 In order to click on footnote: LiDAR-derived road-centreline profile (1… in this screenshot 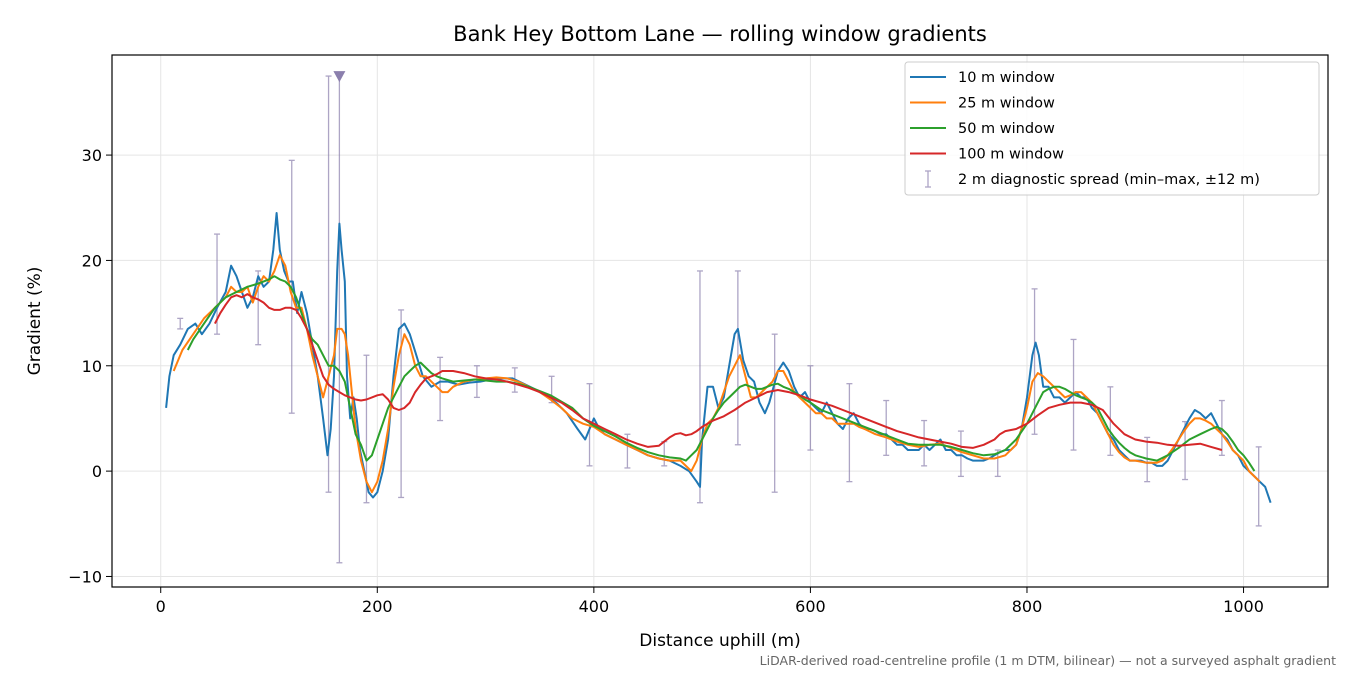, I will do `click(1047, 660)`.